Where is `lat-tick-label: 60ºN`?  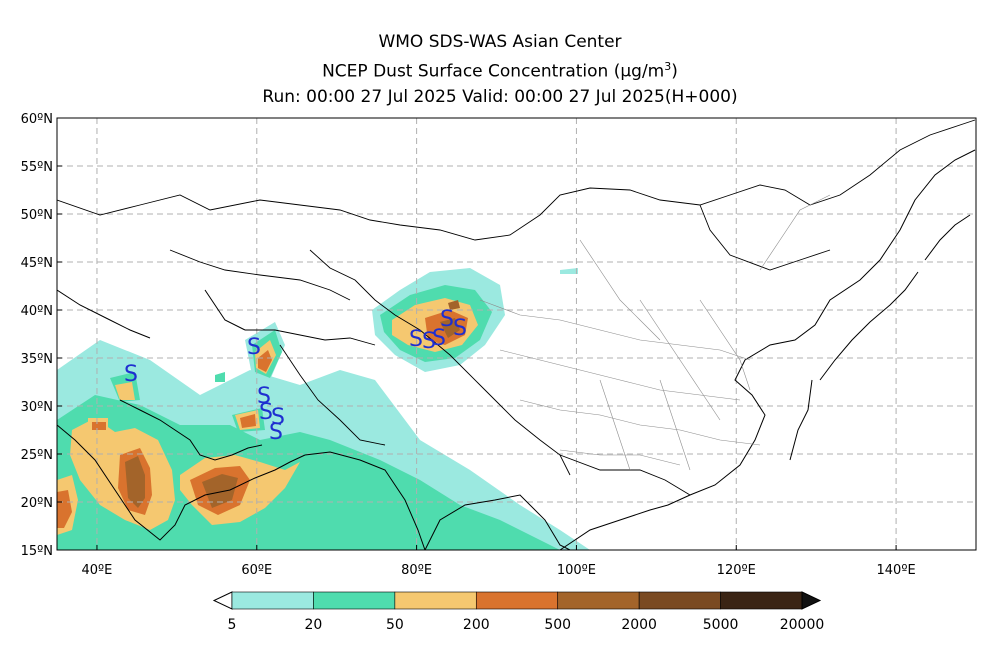
lat-tick-label: 60ºN is located at coordinates (37, 119).